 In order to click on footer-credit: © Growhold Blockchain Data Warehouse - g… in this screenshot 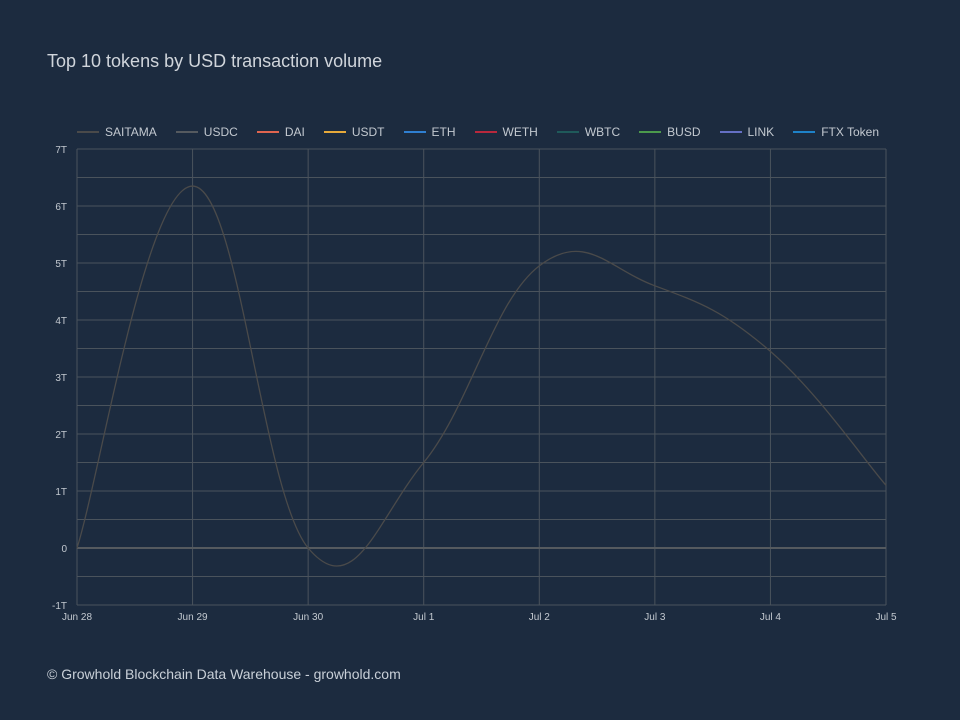, I will do `click(224, 674)`.